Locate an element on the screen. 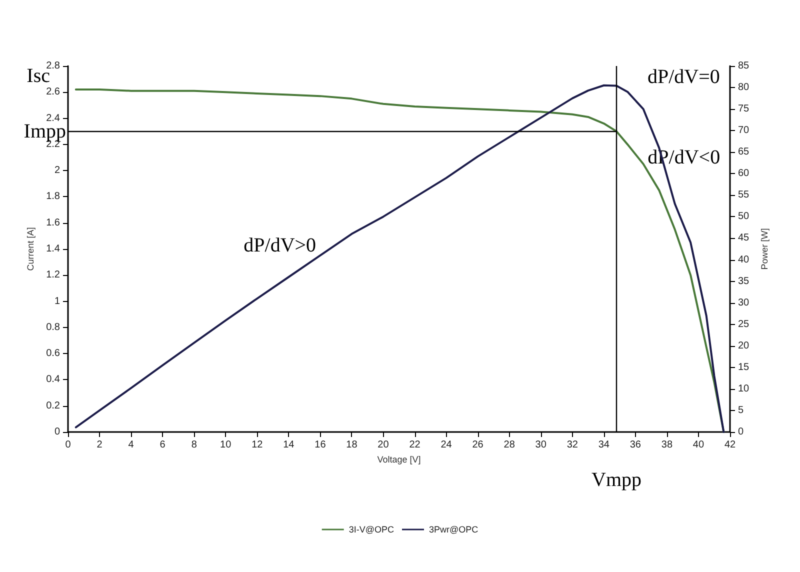 This screenshot has height=572, width=800. annotation: dP/dV=0 is located at coordinates (683, 77).